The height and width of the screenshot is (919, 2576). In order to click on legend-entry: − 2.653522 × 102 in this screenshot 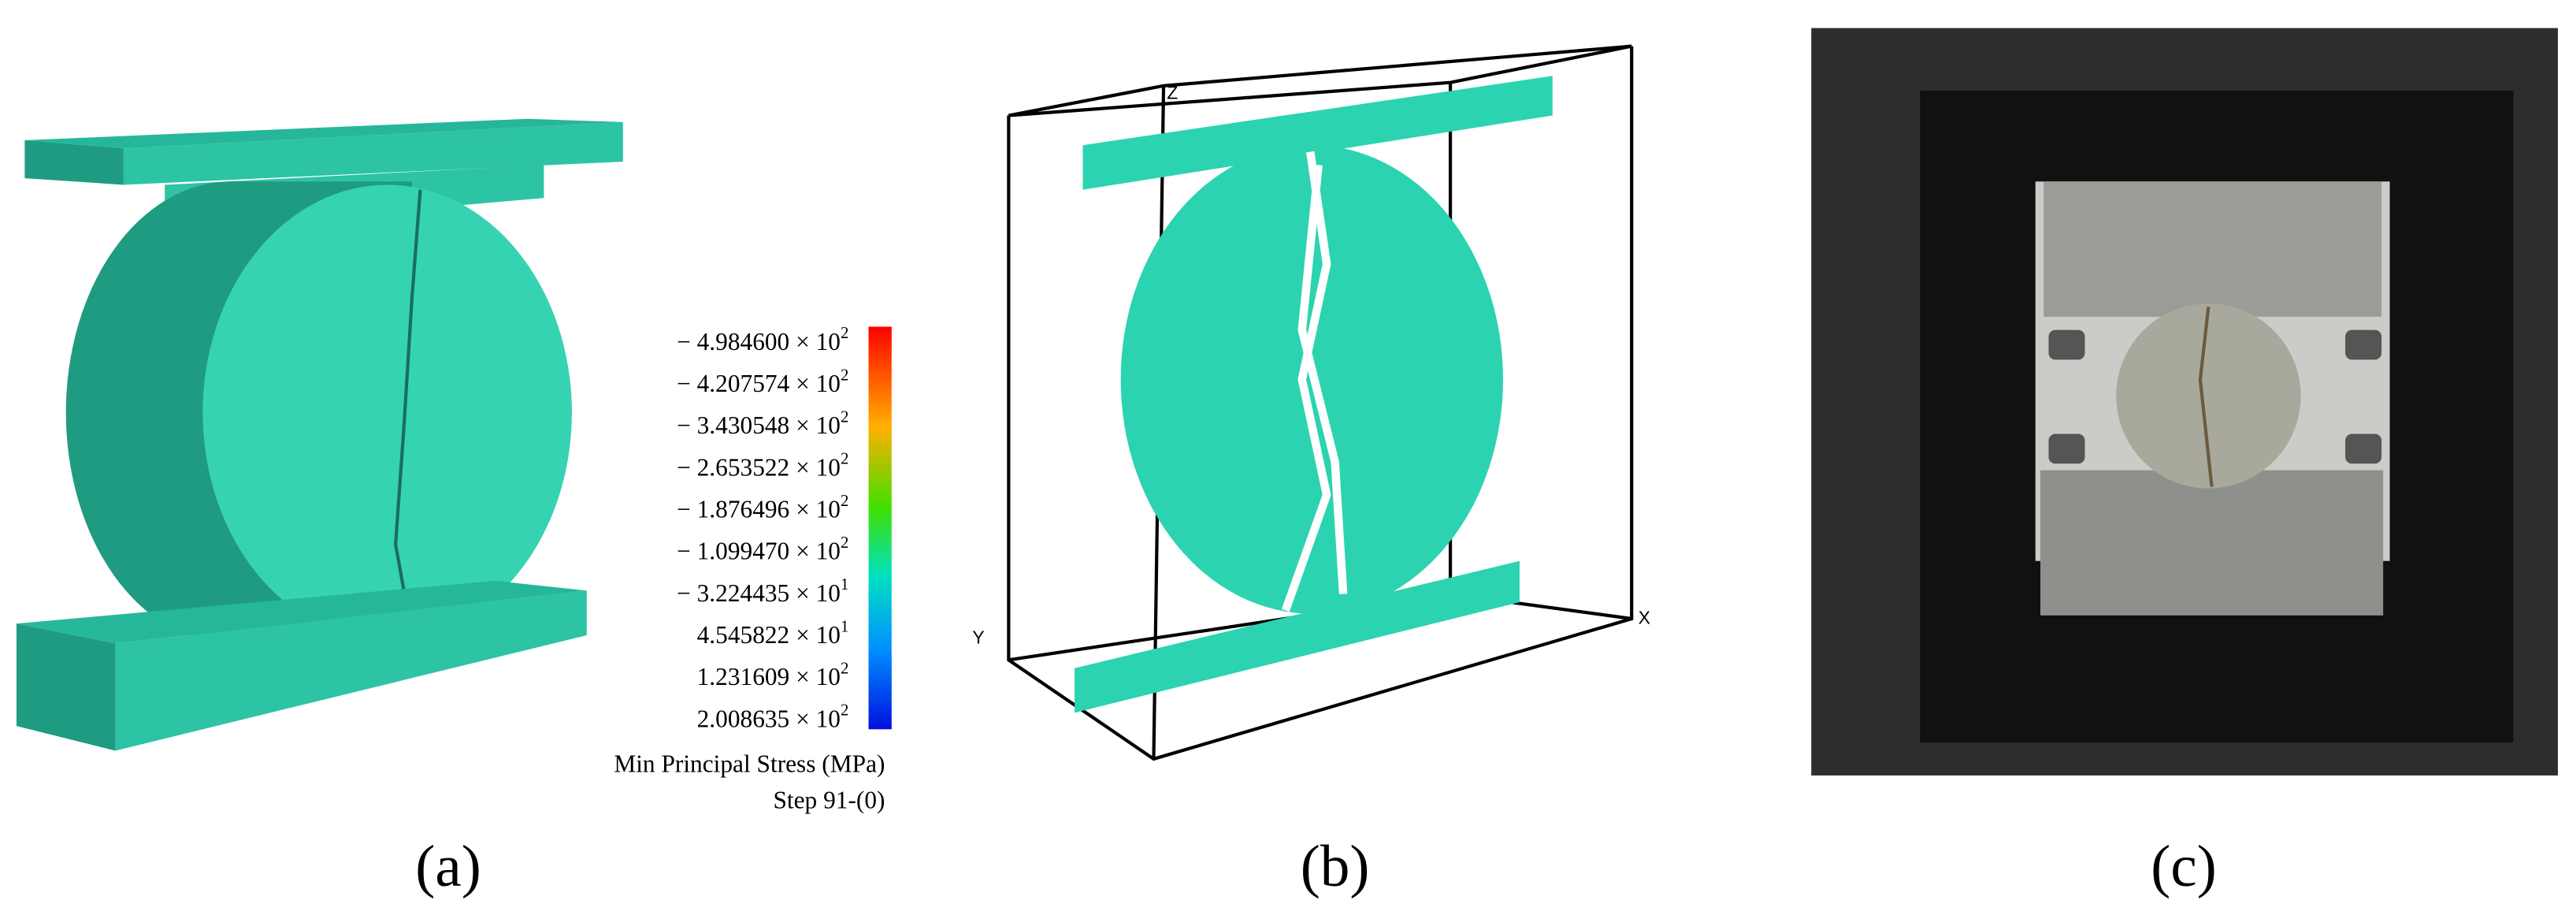, I will do `click(762, 465)`.